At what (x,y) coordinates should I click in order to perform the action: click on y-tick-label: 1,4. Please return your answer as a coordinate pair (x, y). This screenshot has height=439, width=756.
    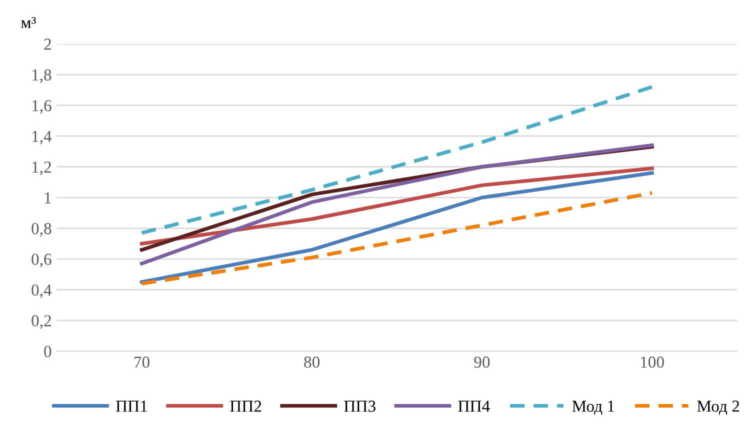
    Looking at the image, I should click on (42, 137).